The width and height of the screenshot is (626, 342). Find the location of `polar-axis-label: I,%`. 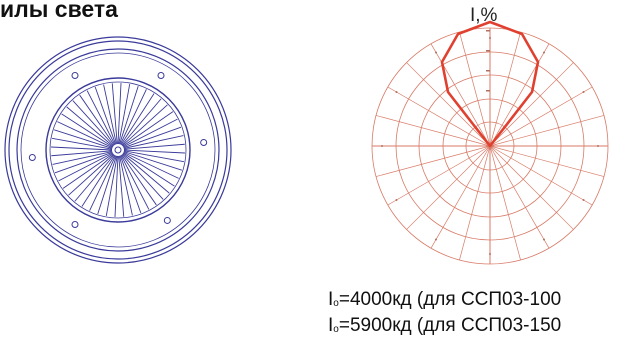

polar-axis-label: I,% is located at coordinates (484, 15).